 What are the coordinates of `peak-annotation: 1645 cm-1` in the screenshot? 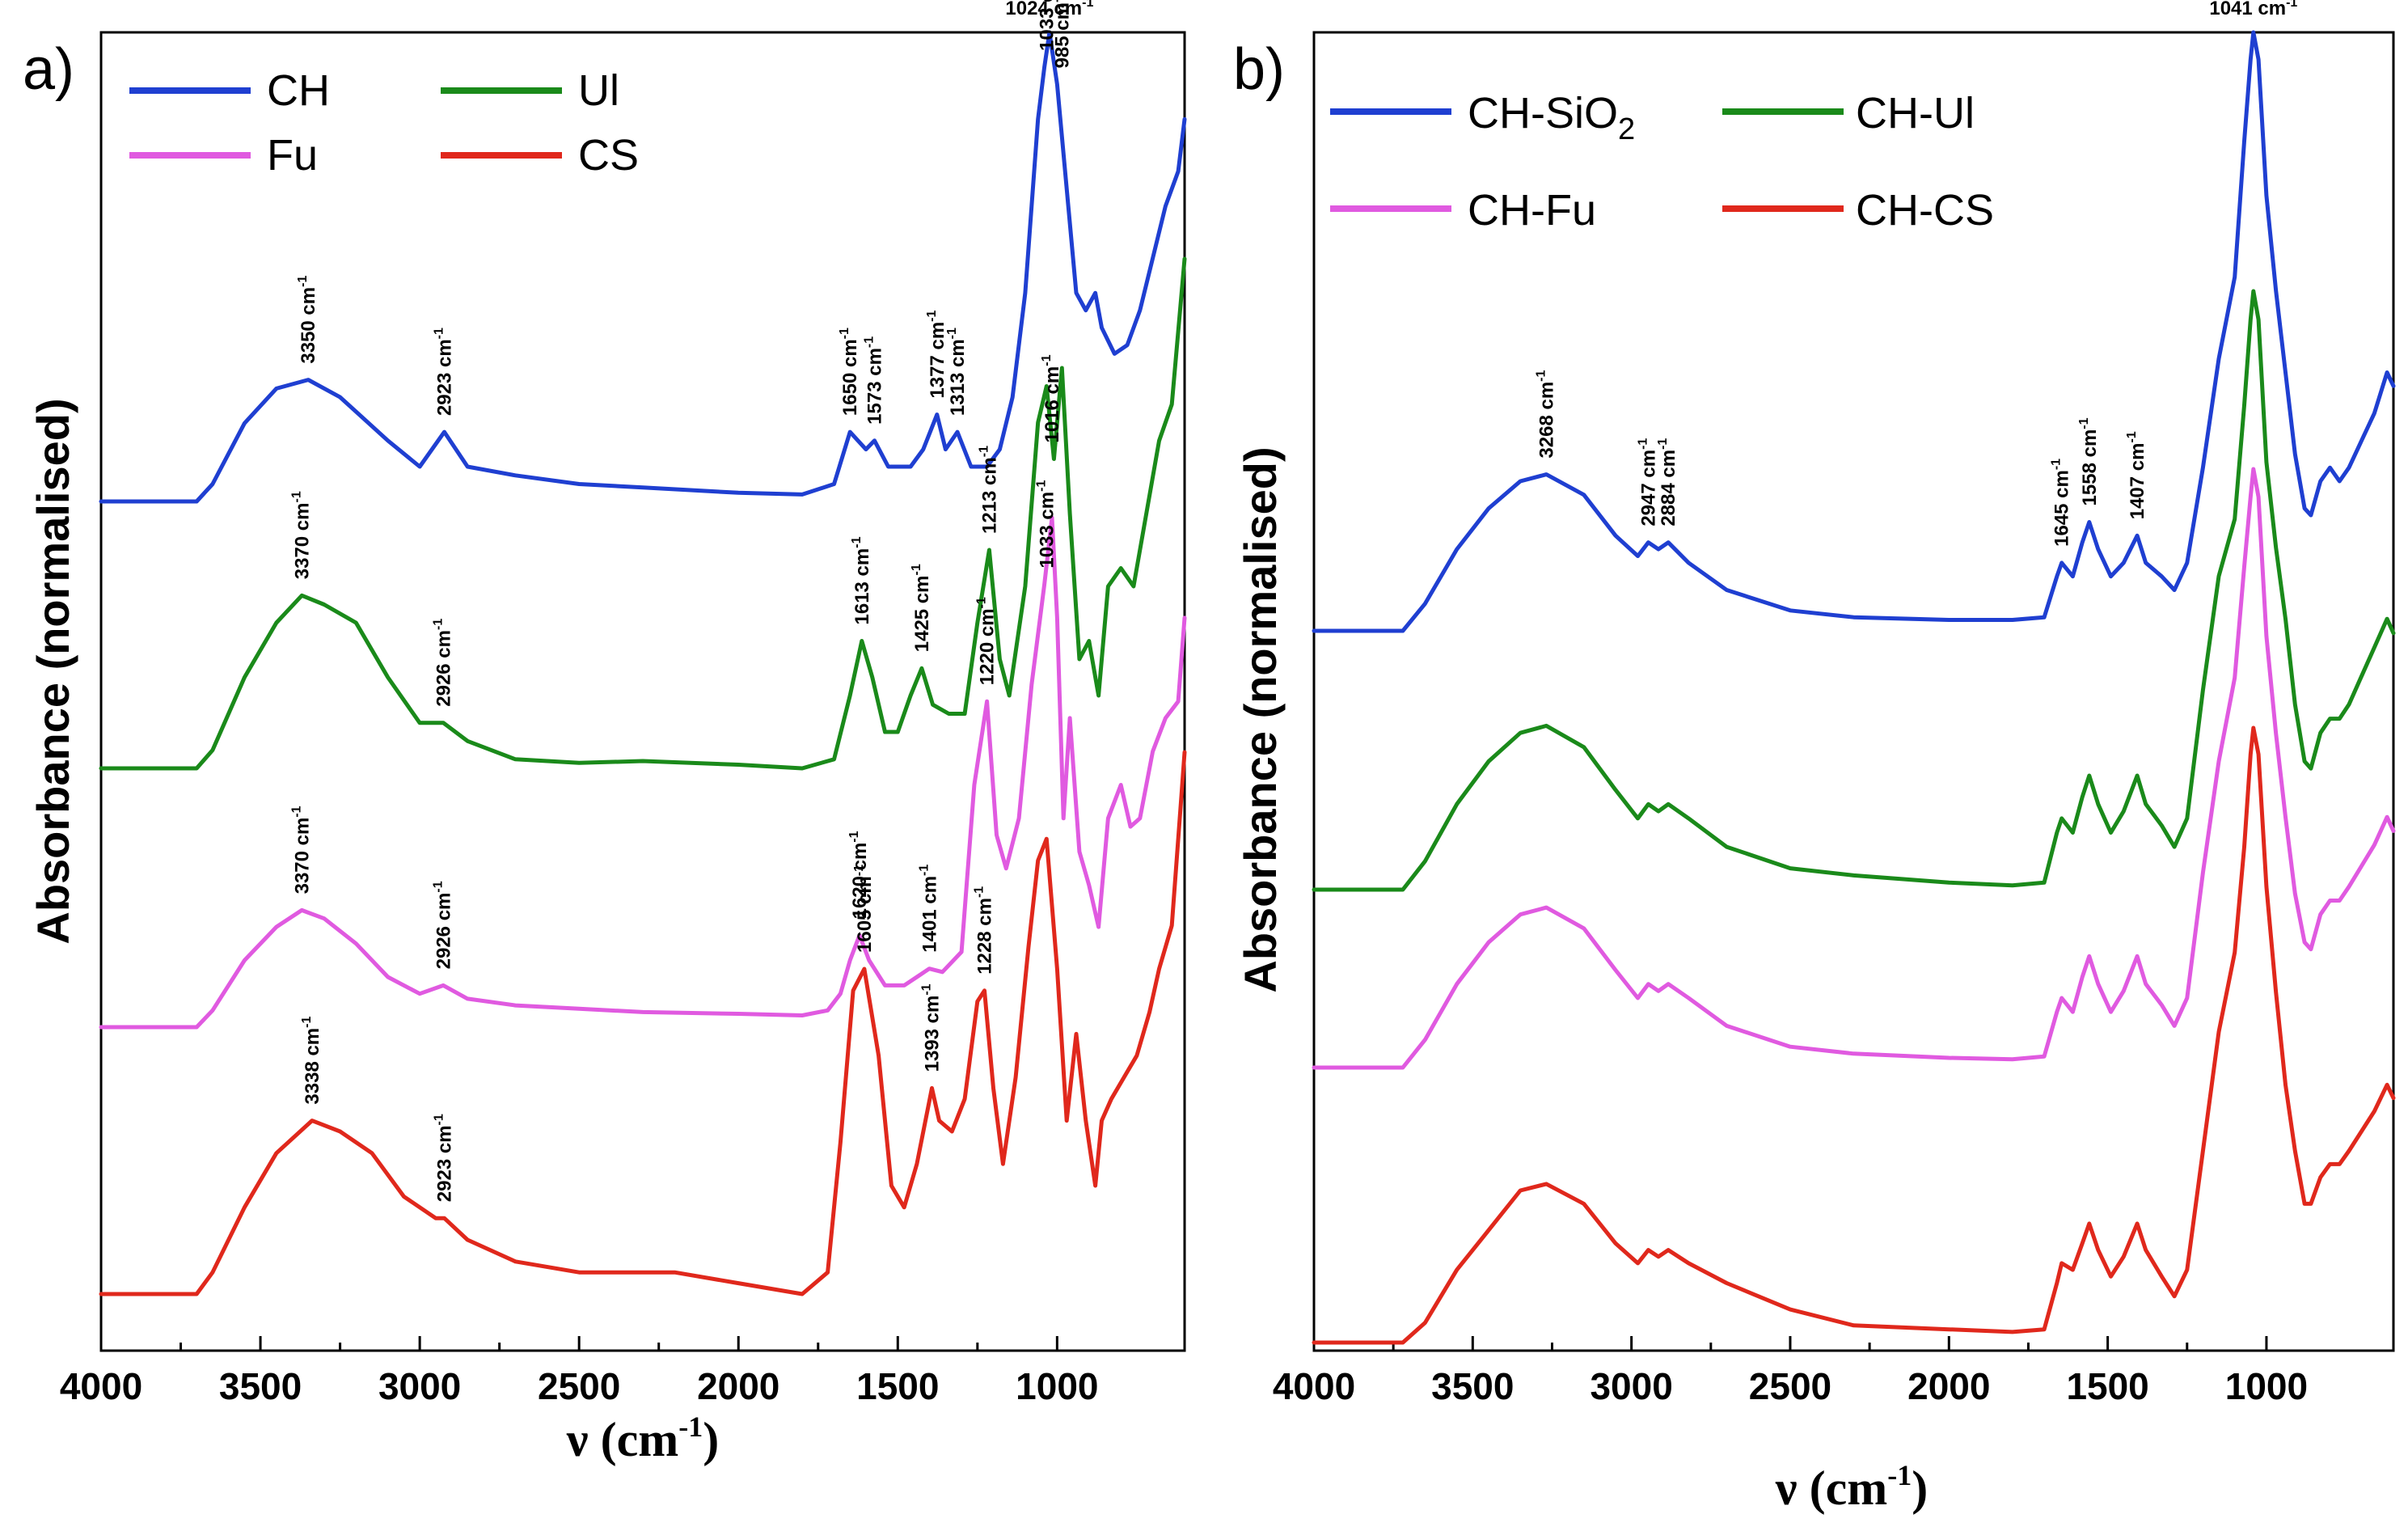 It's located at (2061, 503).